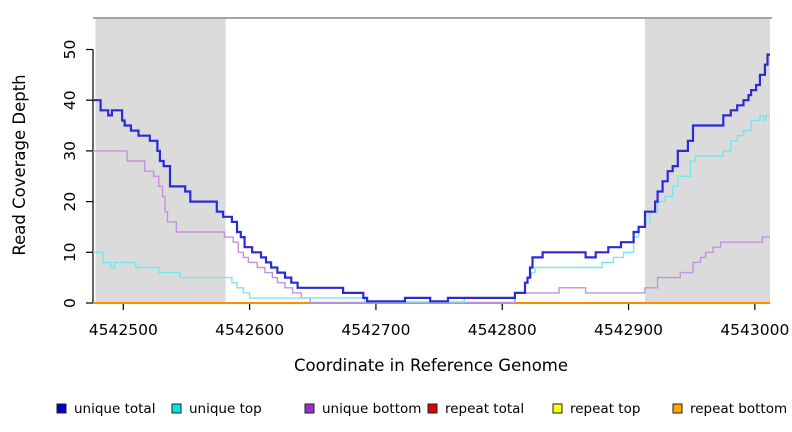 The width and height of the screenshot is (792, 432). Describe the element at coordinates (628, 330) in the screenshot. I see `x-tick-label: 4542900` at that location.